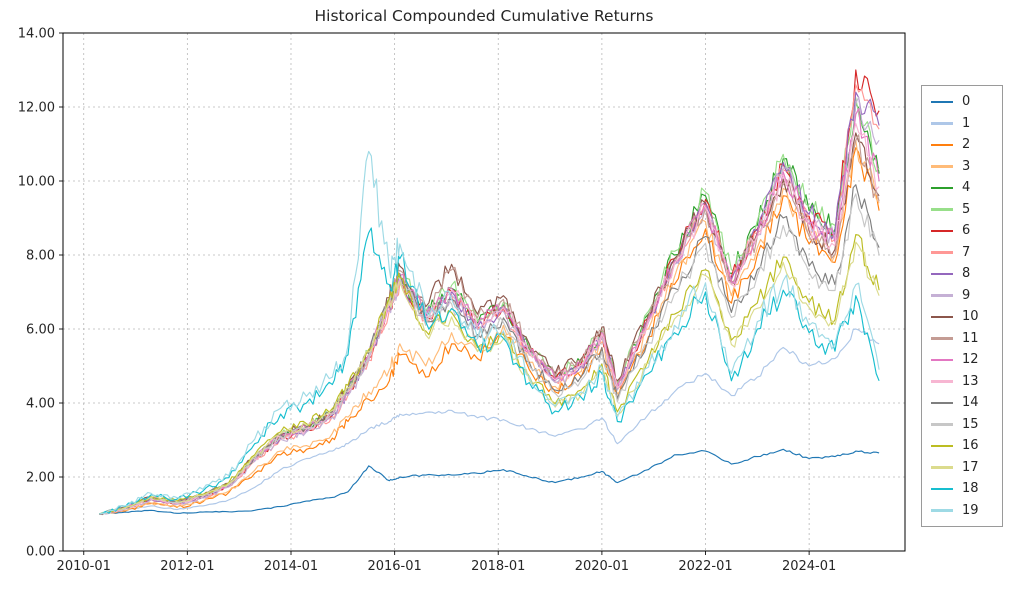 This screenshot has width=1013, height=590. I want to click on legend-item-16: 16, so click(962, 446).